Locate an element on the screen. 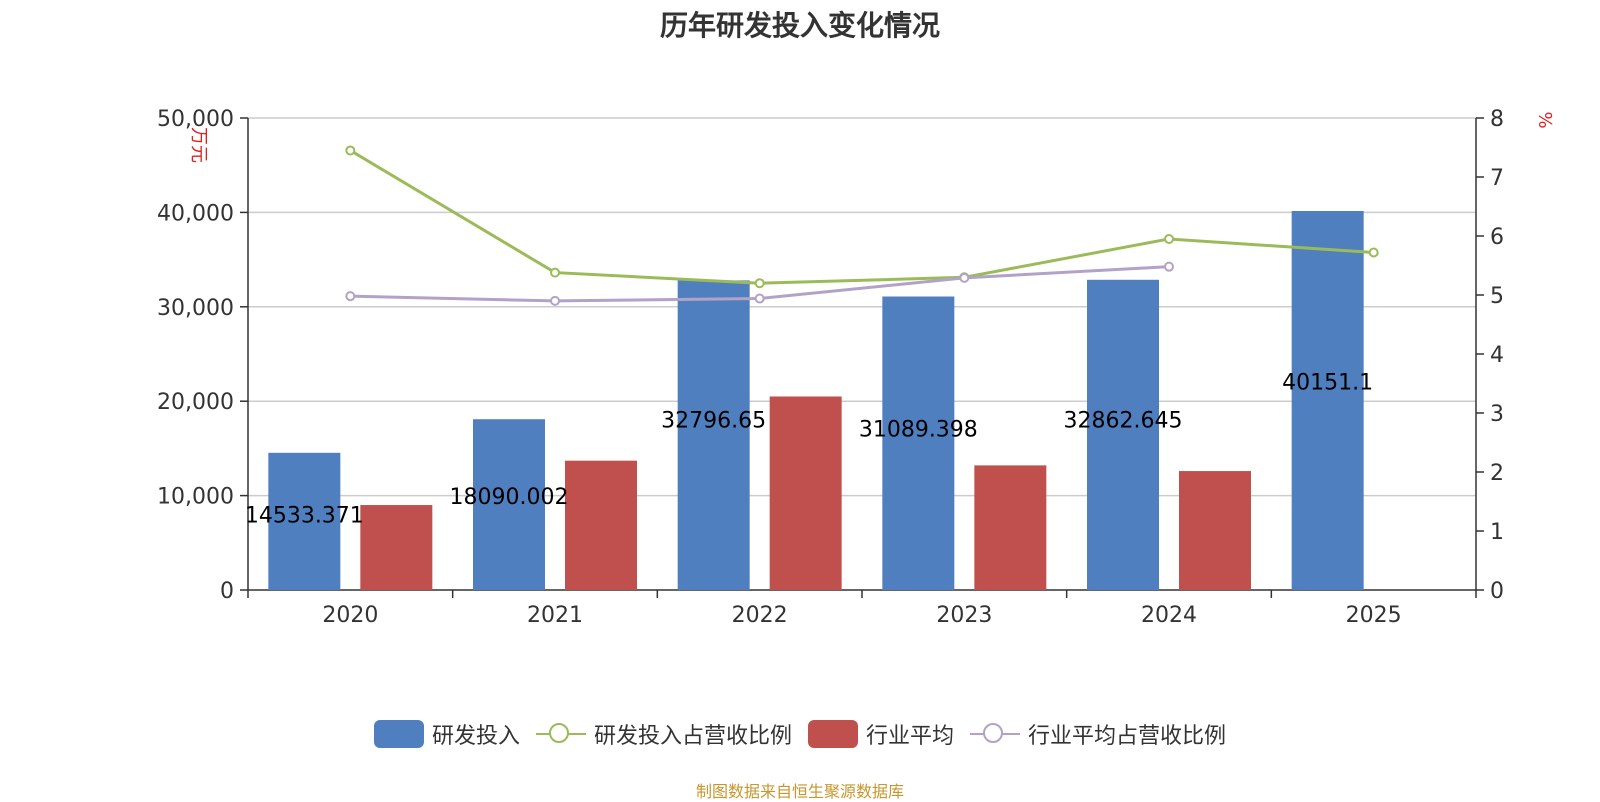 This screenshot has width=1600, height=802. bar-rd-2023 is located at coordinates (918, 443).